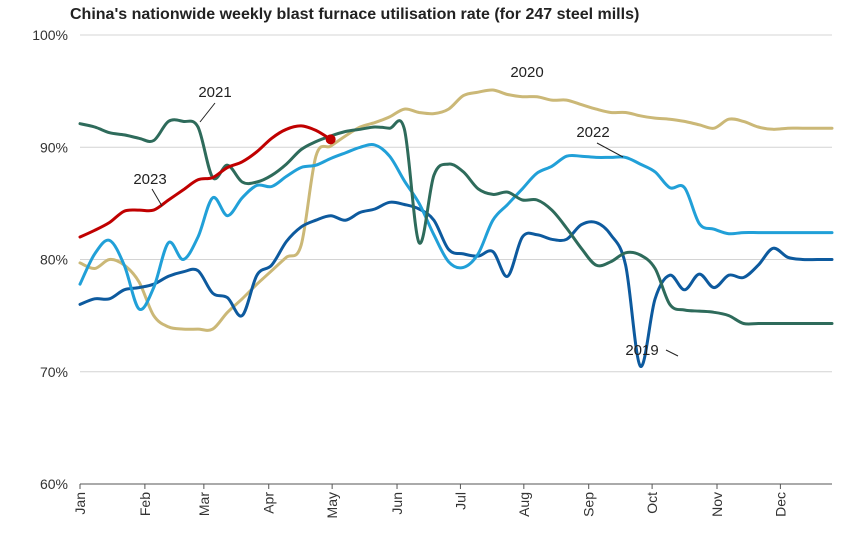 The width and height of the screenshot is (863, 541). What do you see at coordinates (430, 501) in the screenshot?
I see `x-axis-ticks: Jan Feb Mar Apr May Jun Jul Aug Sep Oct Nov Dec` at bounding box center [430, 501].